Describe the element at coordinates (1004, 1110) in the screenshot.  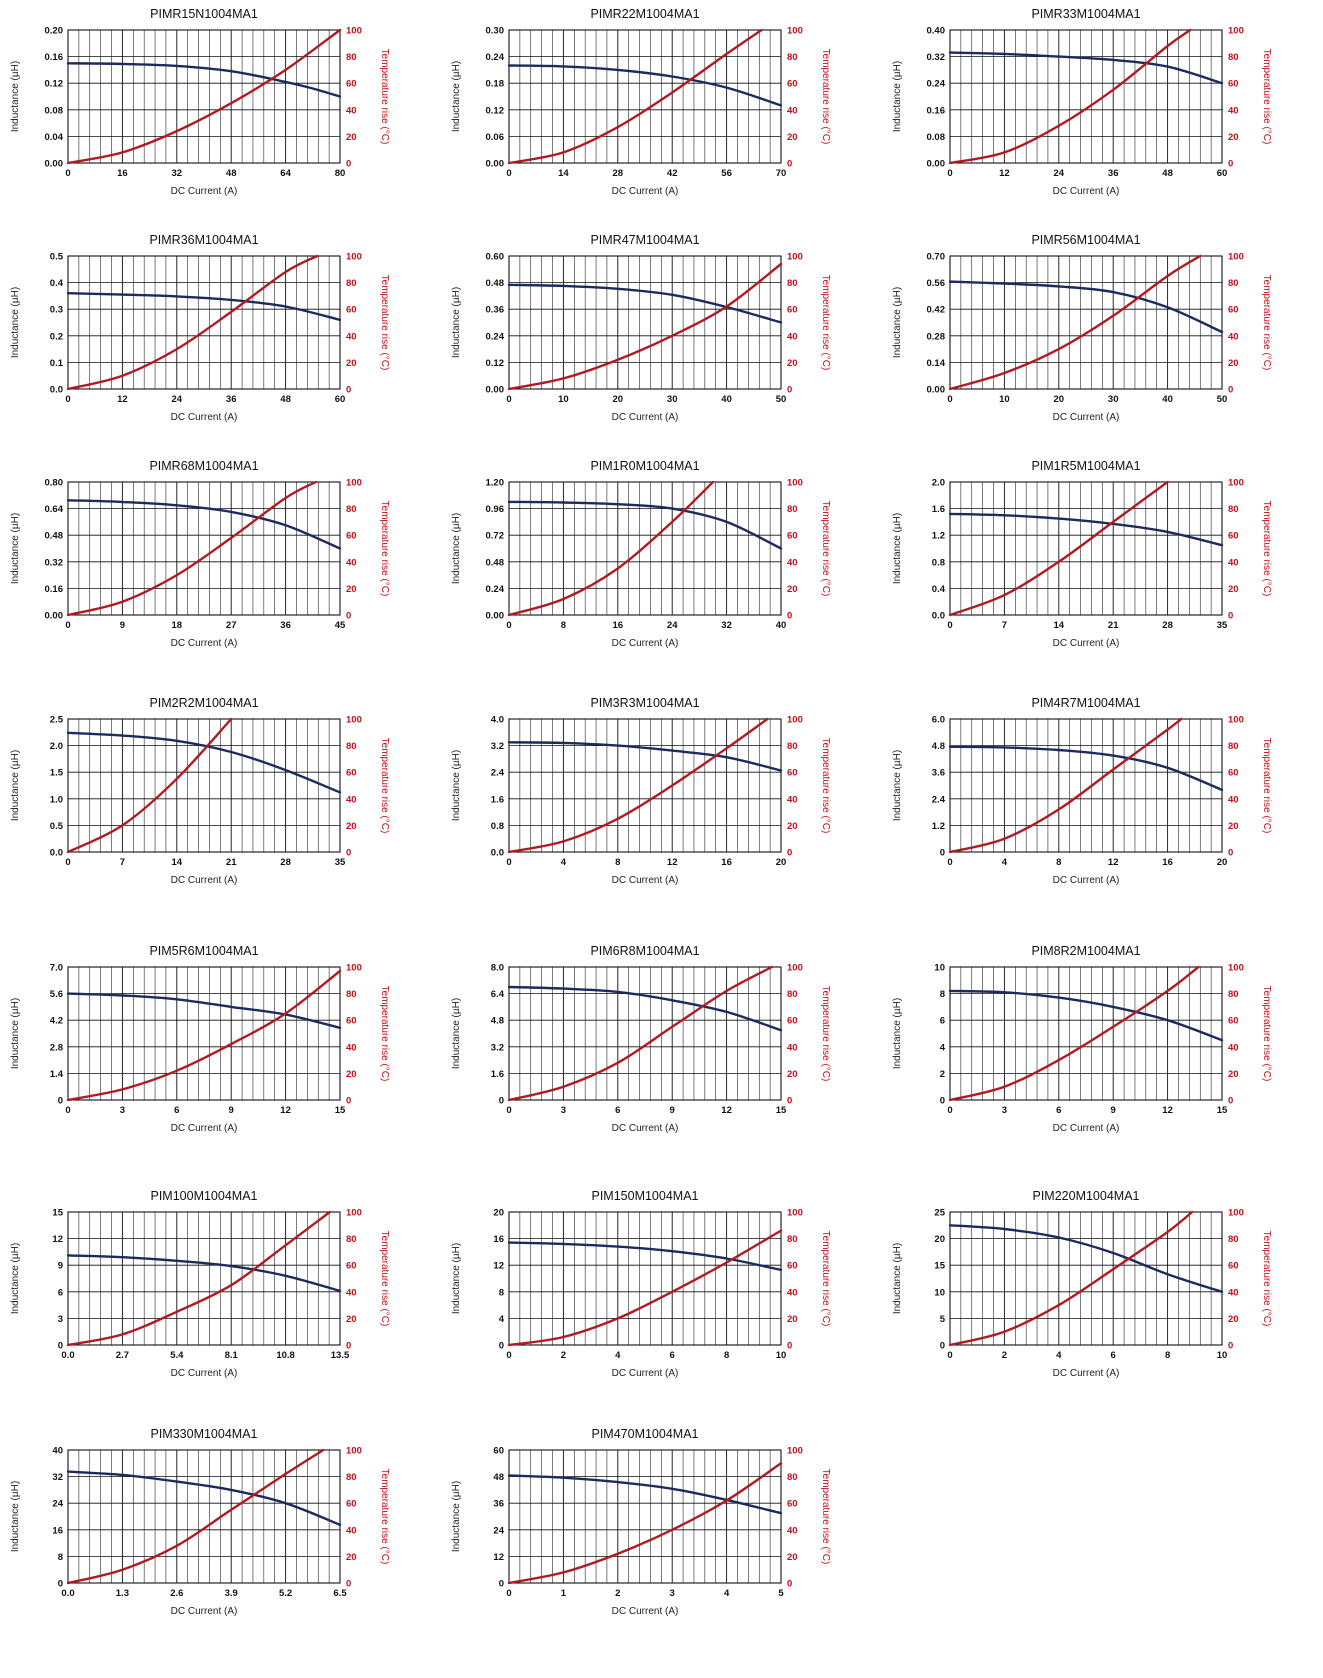
I see `x-tick-label: 3` at that location.